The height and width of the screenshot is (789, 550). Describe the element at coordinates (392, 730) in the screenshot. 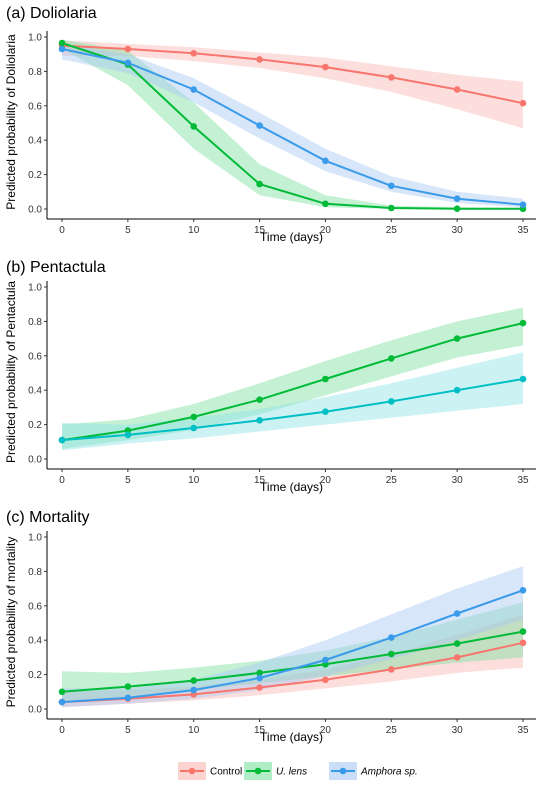

I see `x-tick-label: 25` at that location.